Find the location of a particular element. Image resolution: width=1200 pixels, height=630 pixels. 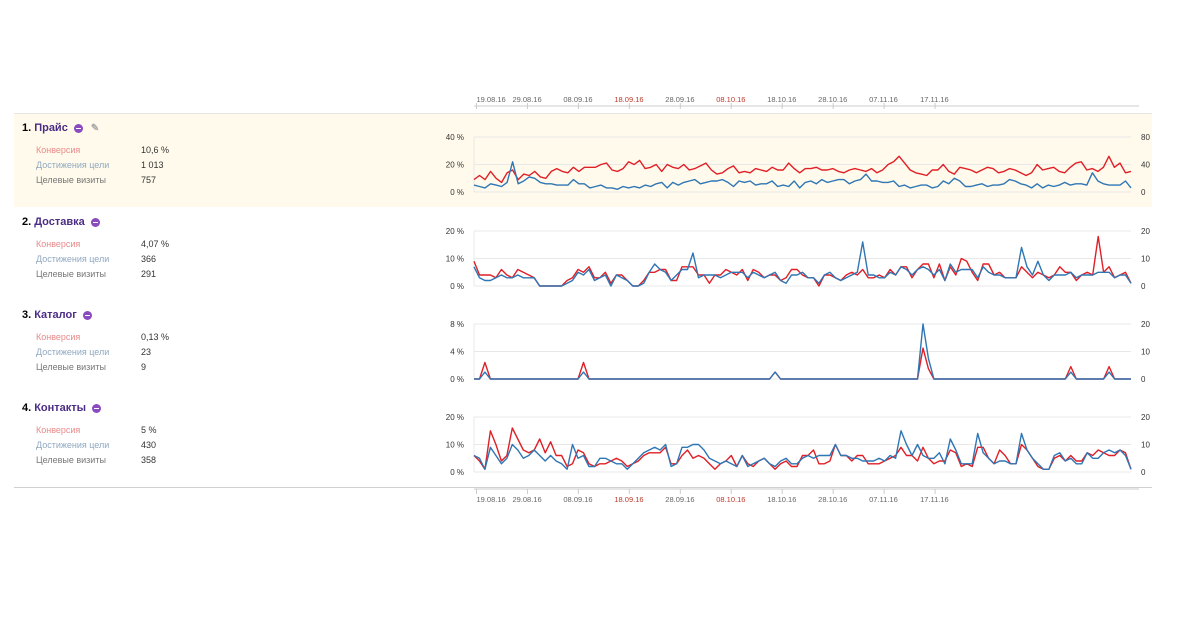

stat-reach: Достижения цели 430 is located at coordinates (222, 447).